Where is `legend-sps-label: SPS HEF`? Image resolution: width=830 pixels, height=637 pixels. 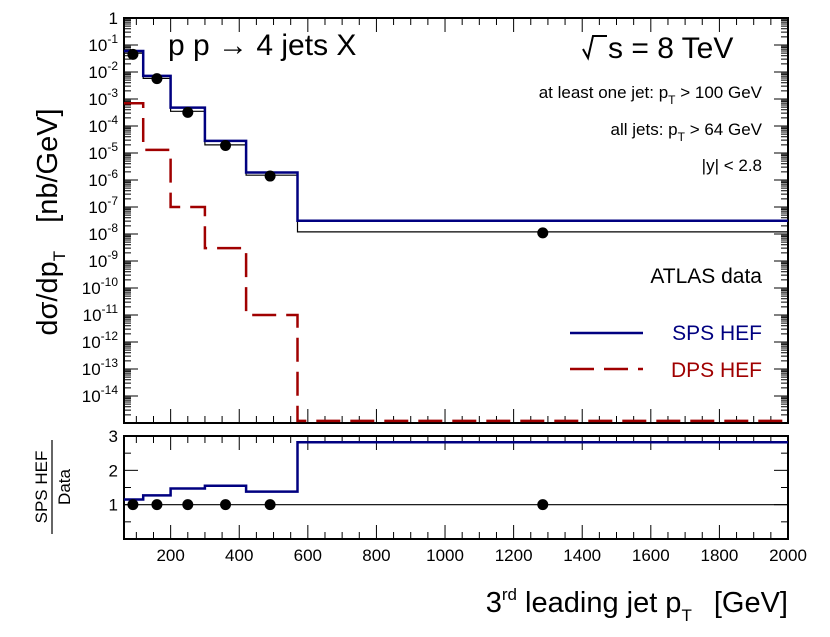 legend-sps-label: SPS HEF is located at coordinates (717, 333).